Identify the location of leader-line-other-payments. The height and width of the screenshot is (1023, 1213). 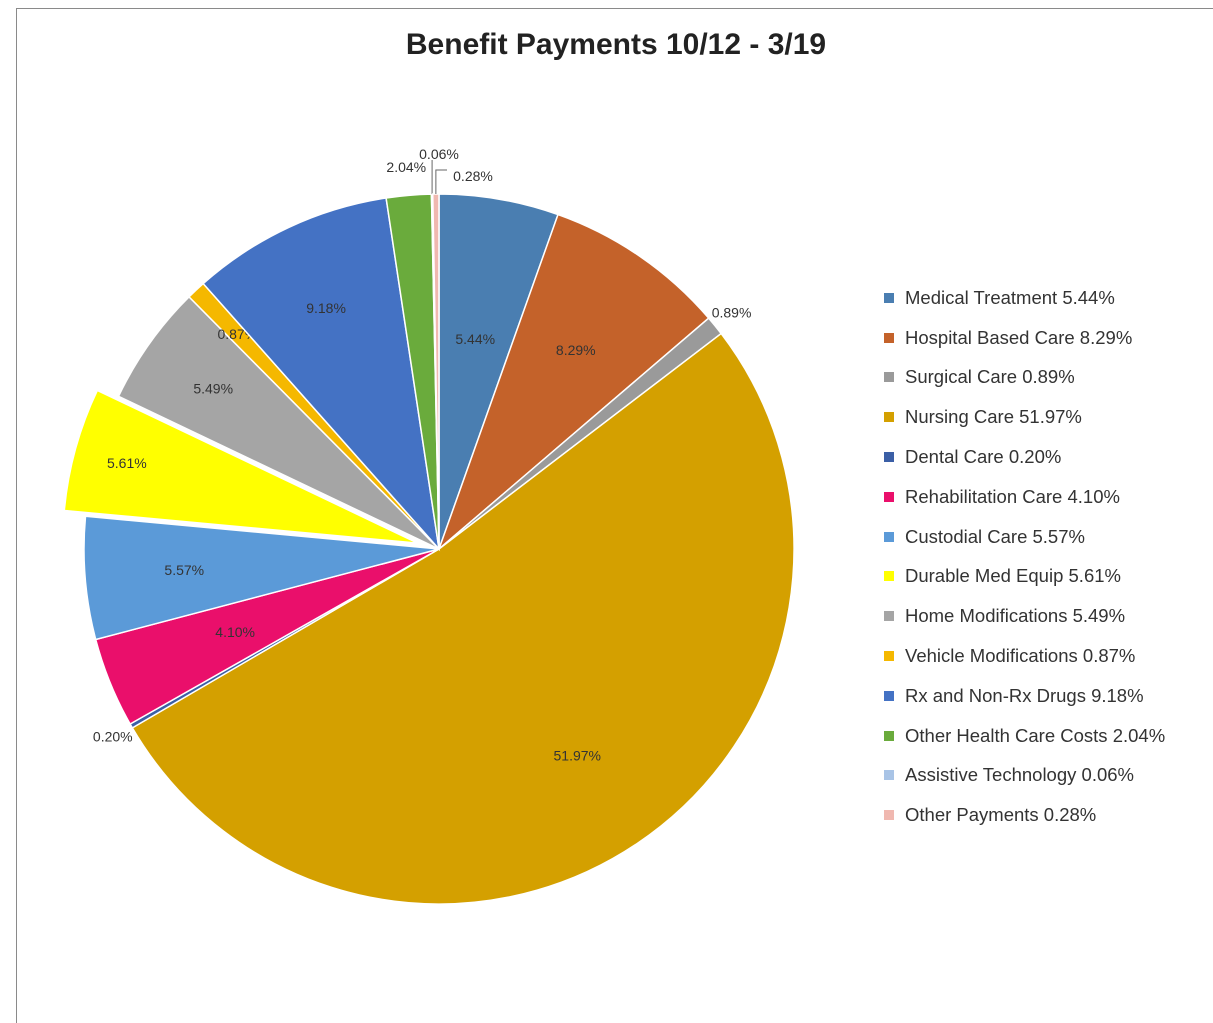
(441, 182).